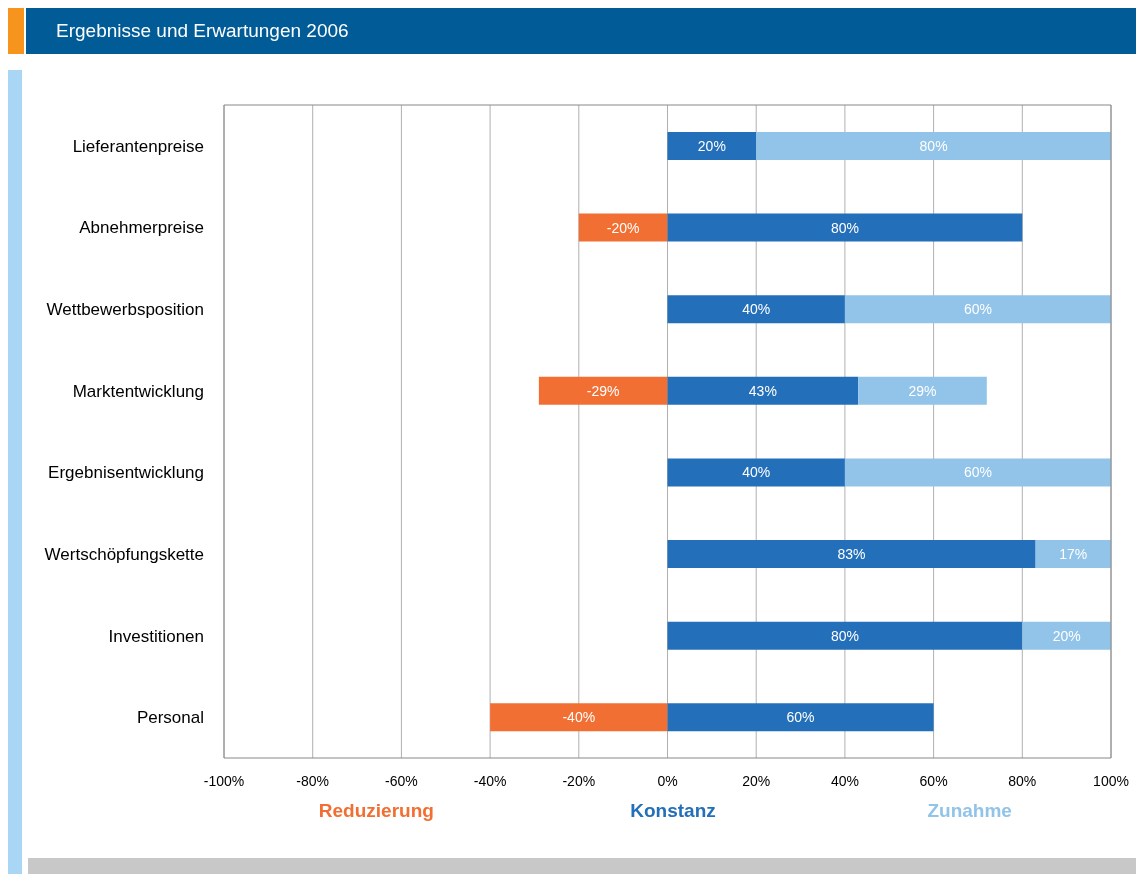 This screenshot has width=1144, height=874. What do you see at coordinates (141, 228) in the screenshot?
I see `y-tick-label: Abnehmerpreise` at bounding box center [141, 228].